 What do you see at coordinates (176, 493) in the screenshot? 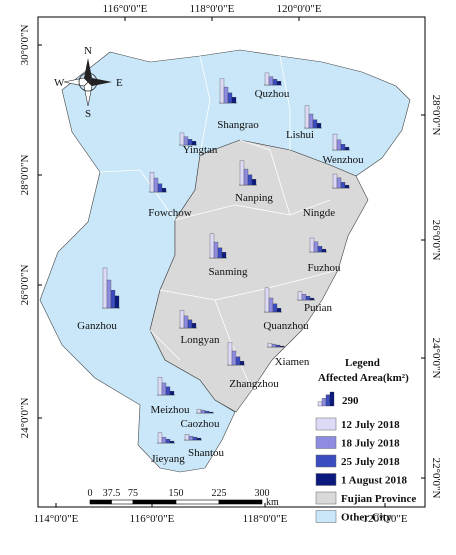
I see `scale-label: 150` at bounding box center [176, 493].